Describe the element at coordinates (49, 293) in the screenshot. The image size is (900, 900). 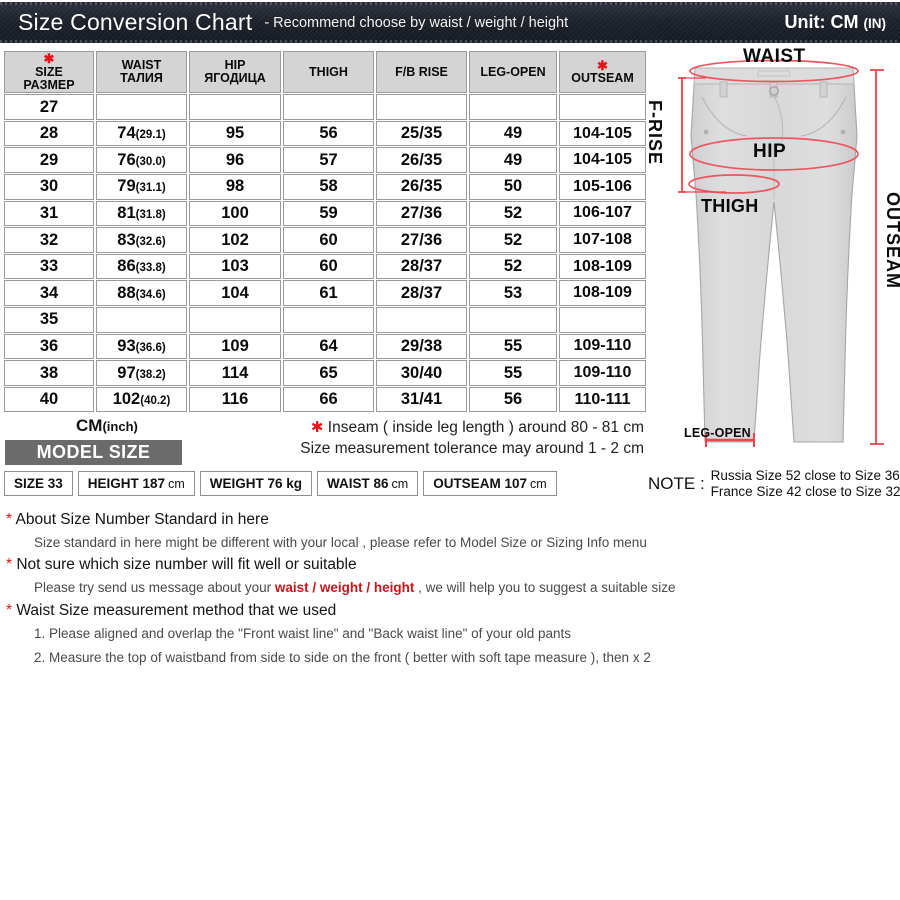
I see `cell-size: 34` at that location.